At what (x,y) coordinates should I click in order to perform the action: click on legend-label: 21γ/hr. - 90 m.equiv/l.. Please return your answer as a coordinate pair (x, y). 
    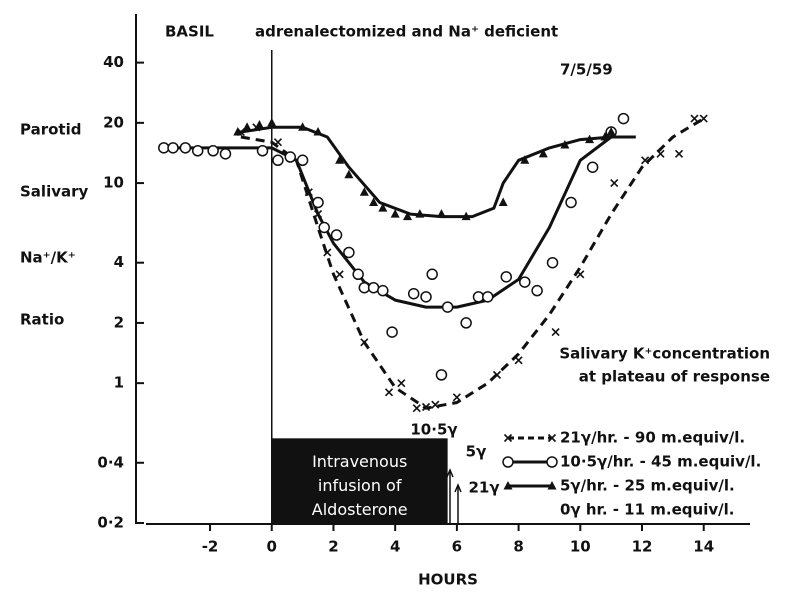
    Looking at the image, I should click on (652, 438).